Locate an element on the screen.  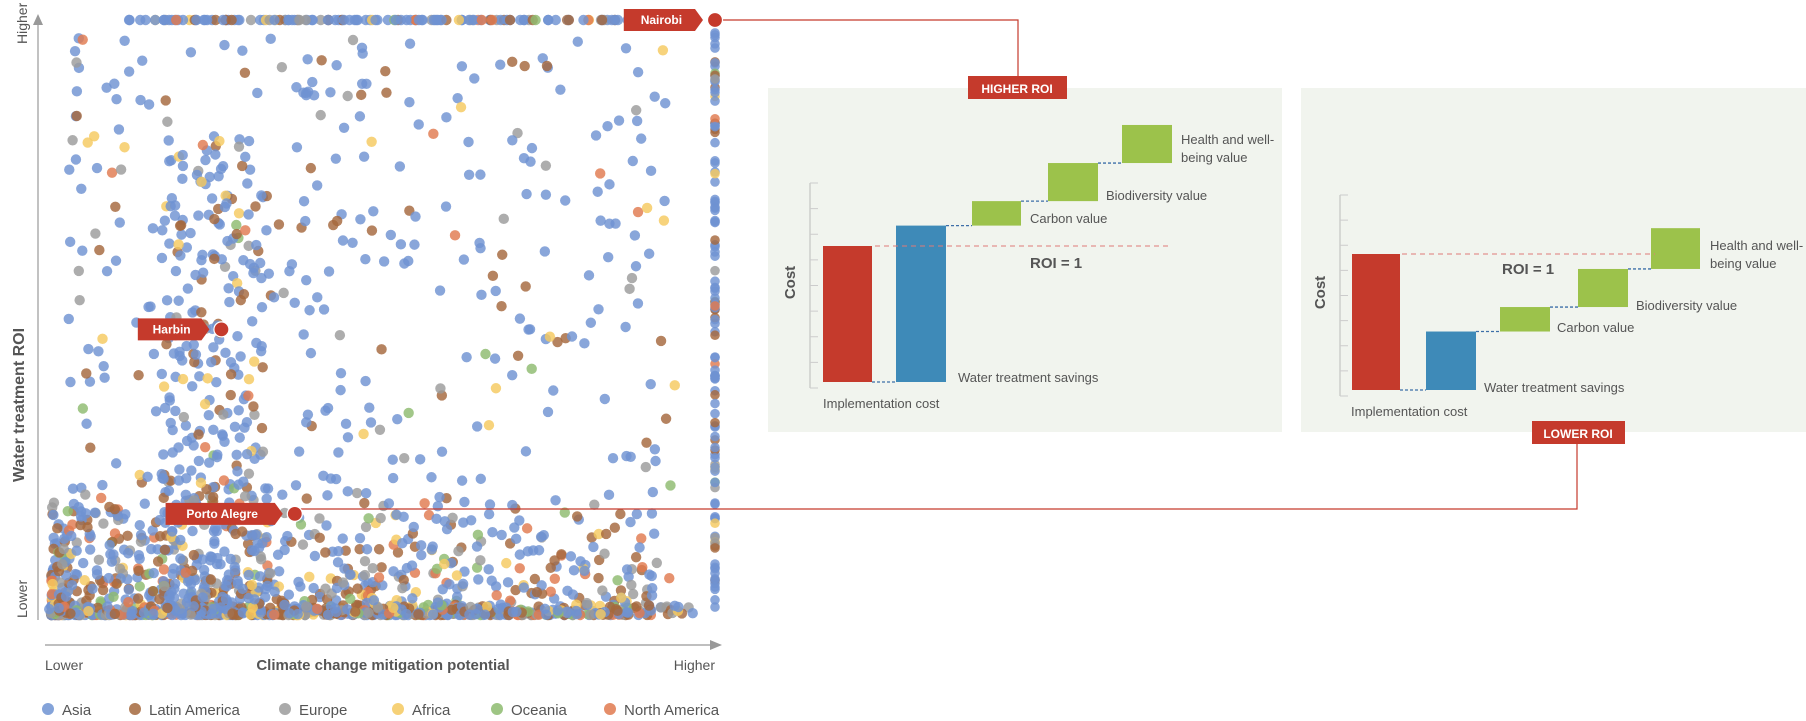
roi-label: ROI = 1 is located at coordinates (1056, 263).